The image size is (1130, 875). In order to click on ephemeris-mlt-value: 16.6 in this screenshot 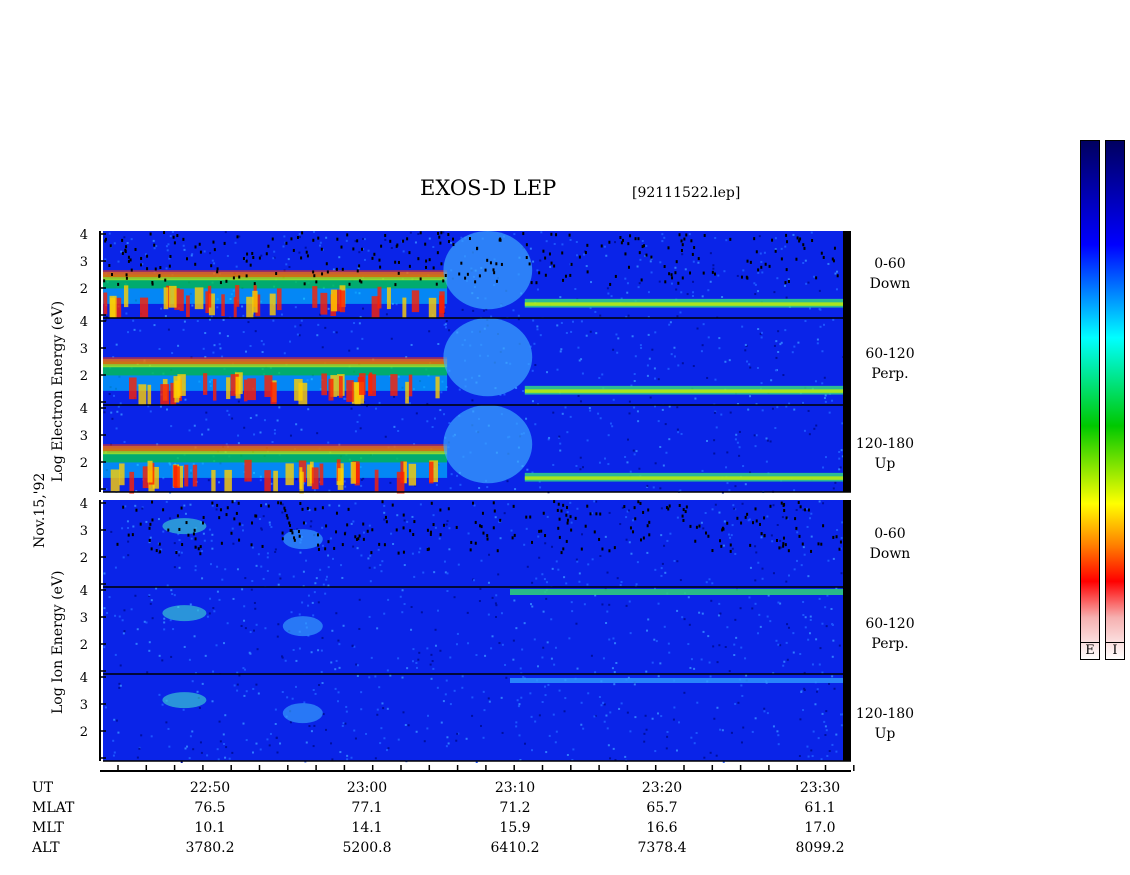, I will do `click(662, 828)`.